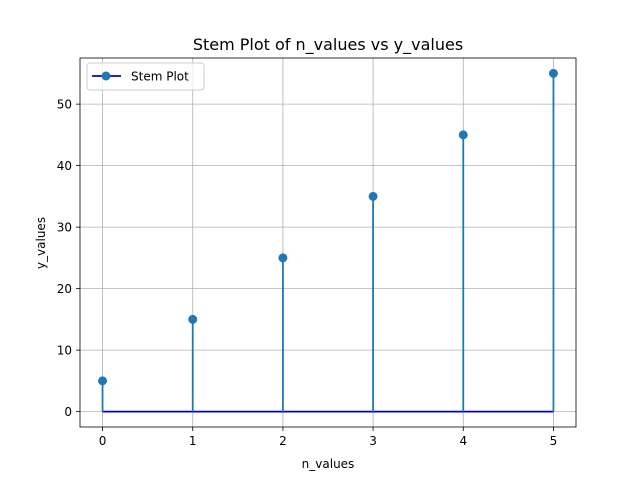 The width and height of the screenshot is (640, 480). I want to click on legend: Stem Plot, so click(145, 76).